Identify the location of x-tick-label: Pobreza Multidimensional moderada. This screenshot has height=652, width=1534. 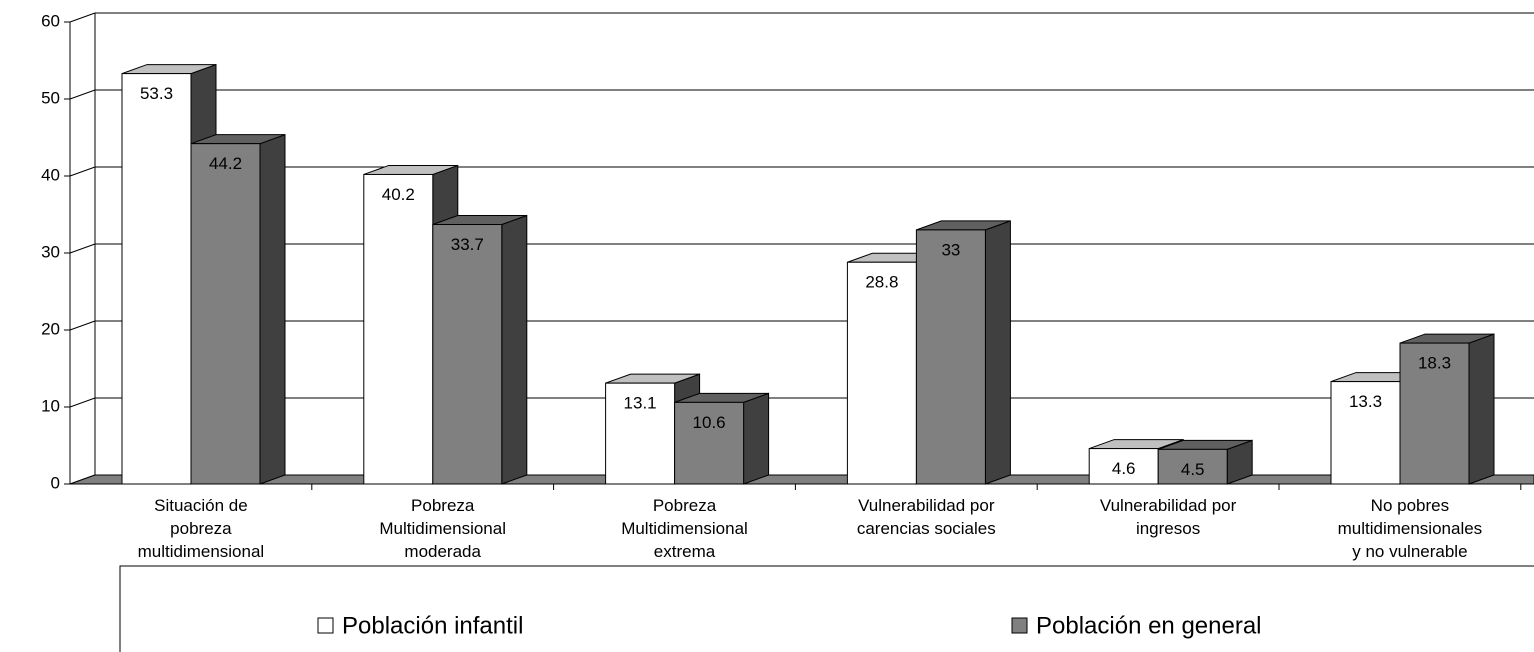
(442, 528).